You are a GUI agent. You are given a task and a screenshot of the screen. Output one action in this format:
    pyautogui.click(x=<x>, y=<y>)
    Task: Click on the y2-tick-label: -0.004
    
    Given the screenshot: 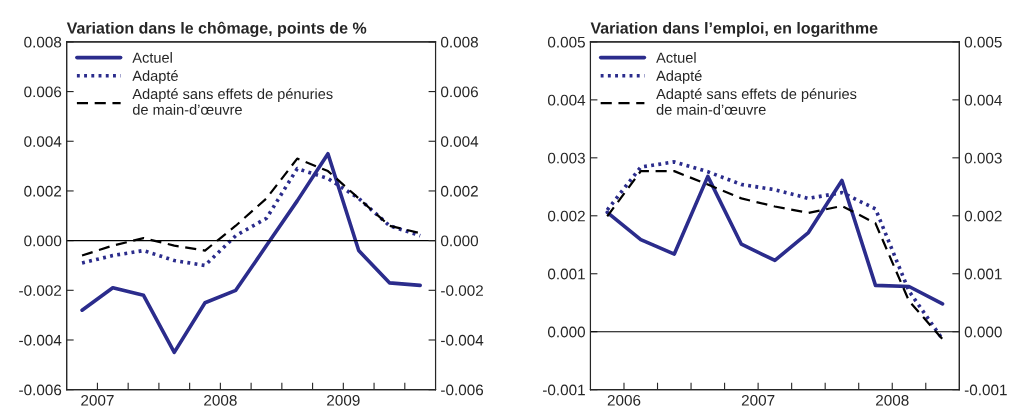 What is the action you would take?
    pyautogui.click(x=462, y=340)
    